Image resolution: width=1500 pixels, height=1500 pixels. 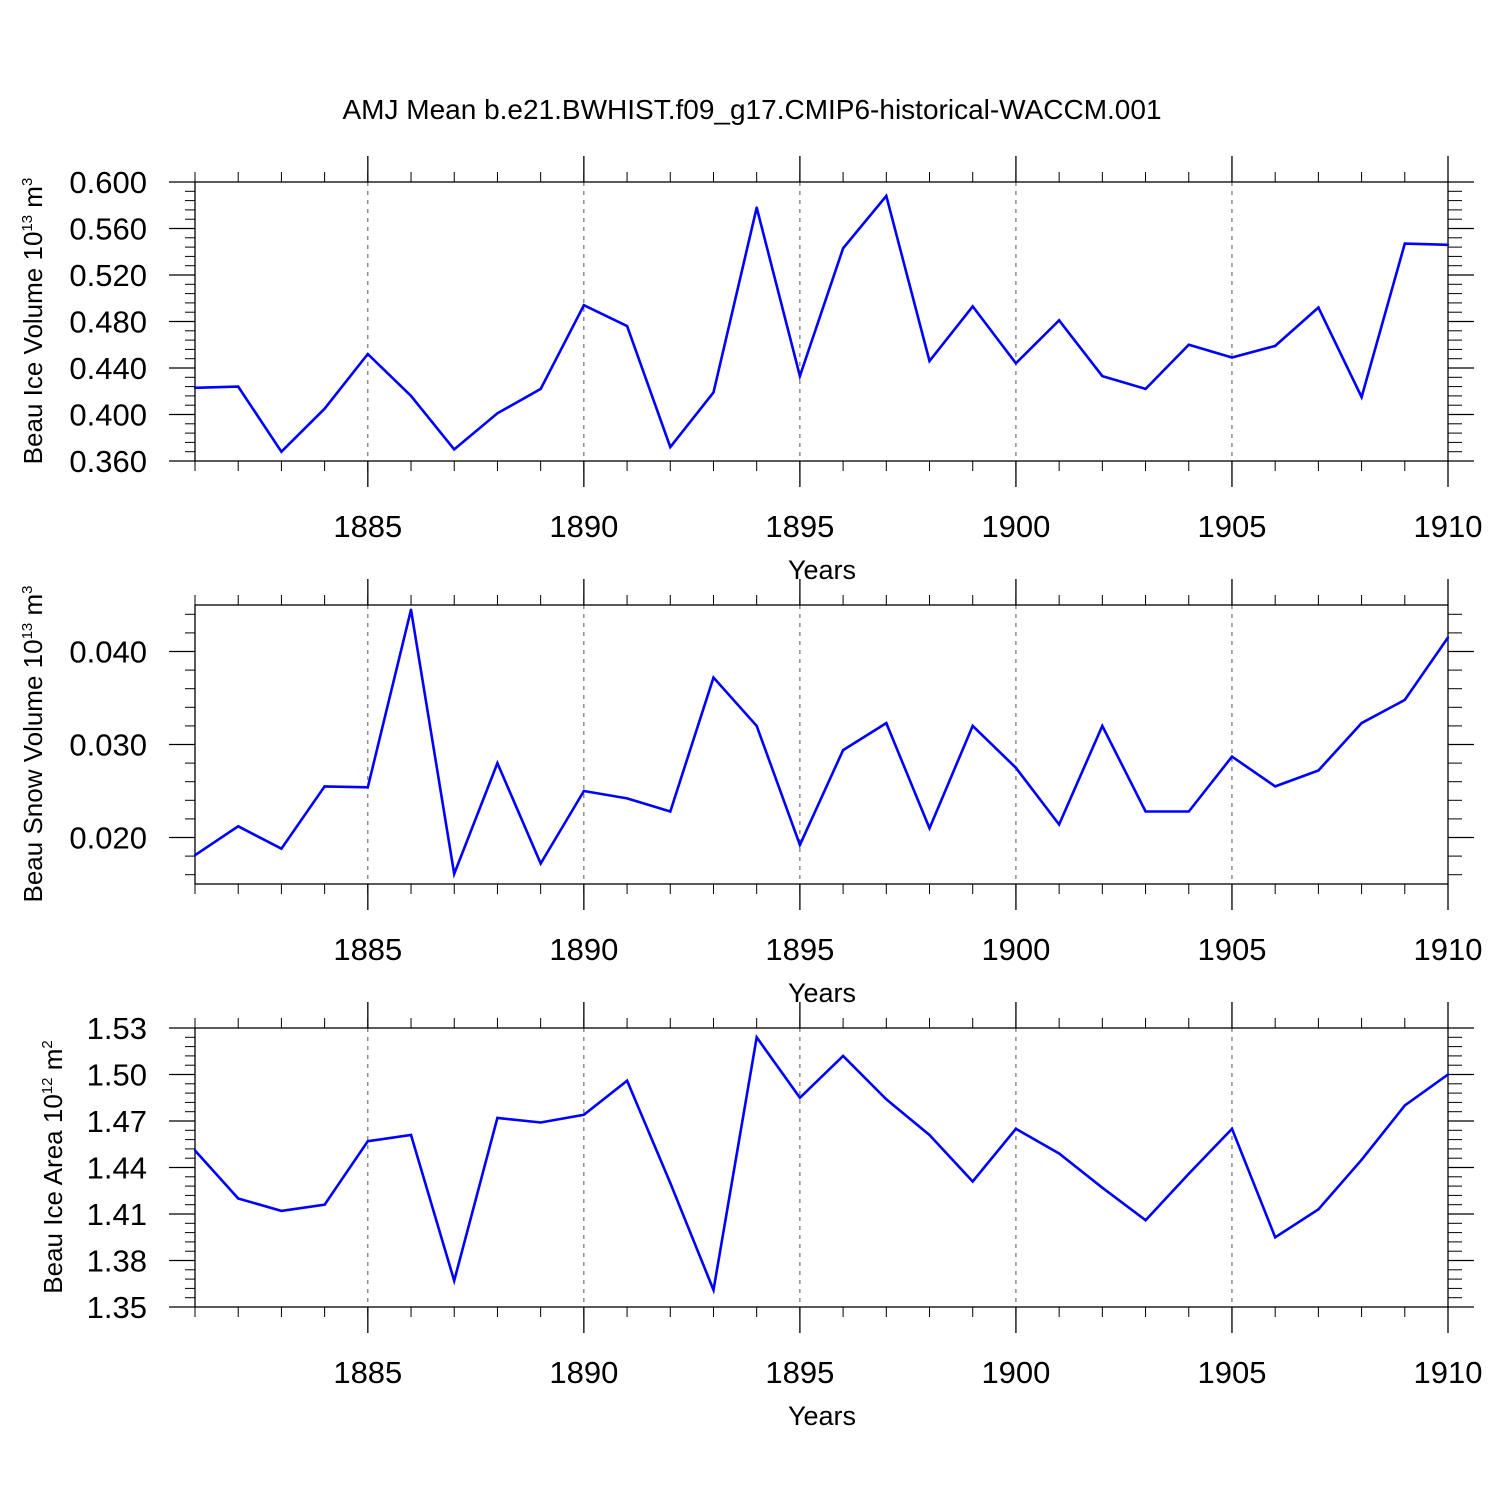 What do you see at coordinates (117, 1075) in the screenshot?
I see `ice-area-ytick-label: 1.50` at bounding box center [117, 1075].